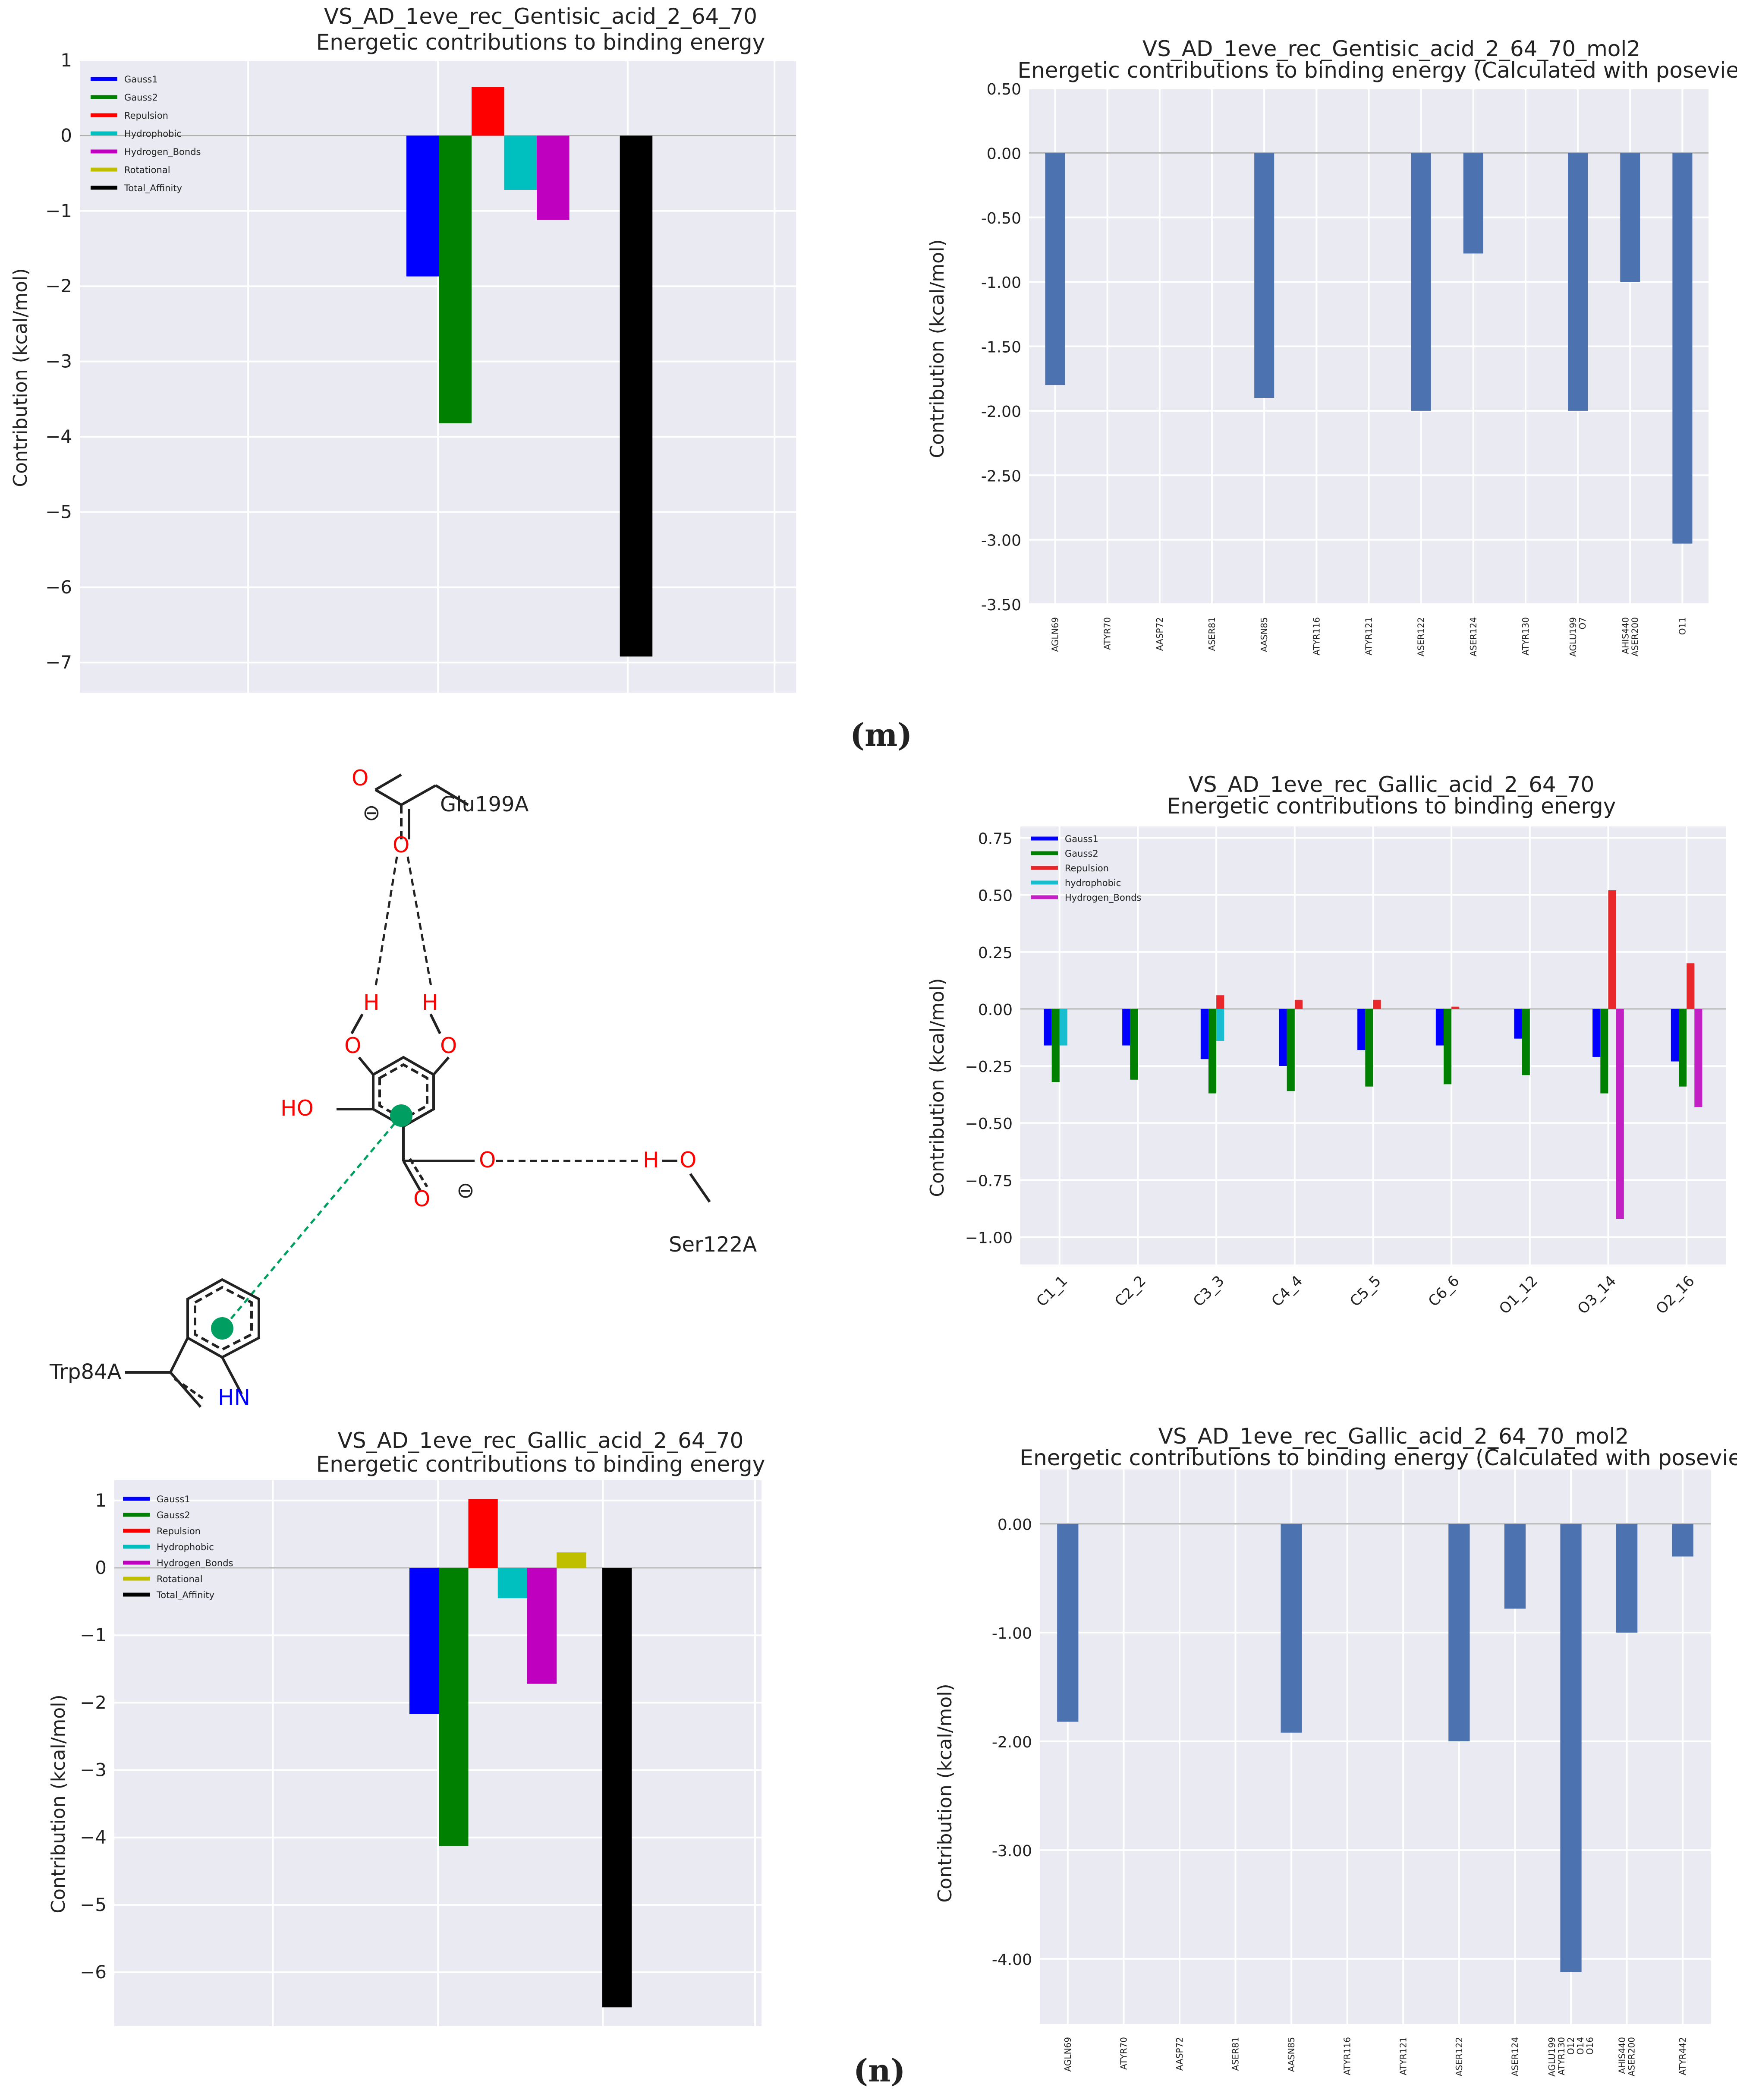 The image size is (1737, 2100). I want to click on y-tick-label: −7, so click(58, 662).